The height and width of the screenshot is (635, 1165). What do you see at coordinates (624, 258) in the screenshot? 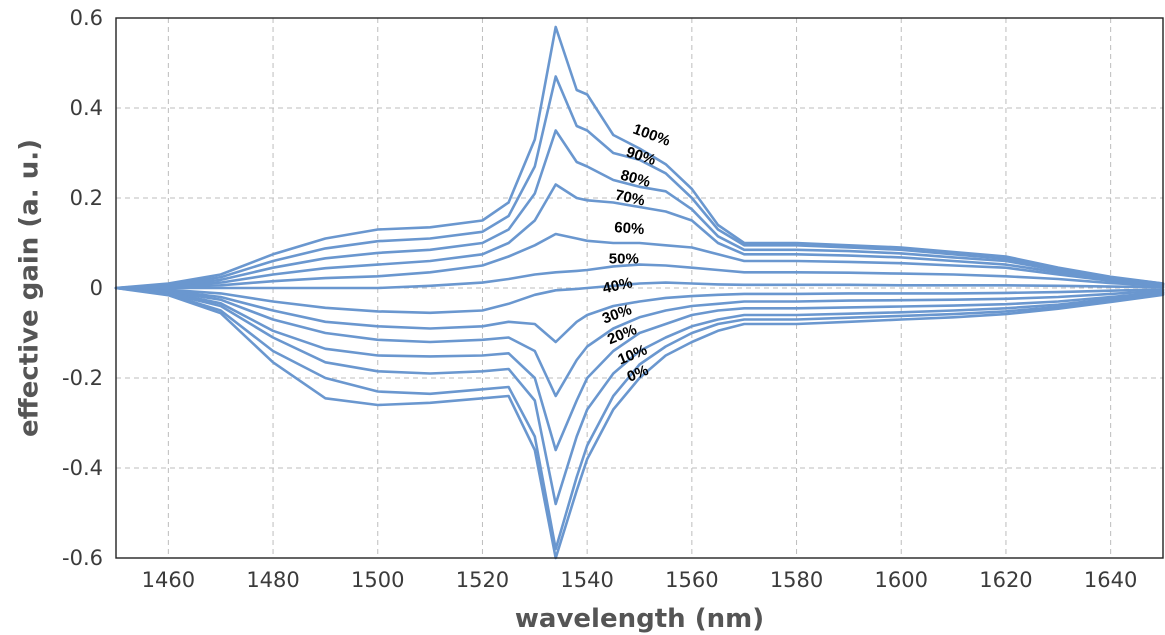
I see `percent-label: 50%` at bounding box center [624, 258].